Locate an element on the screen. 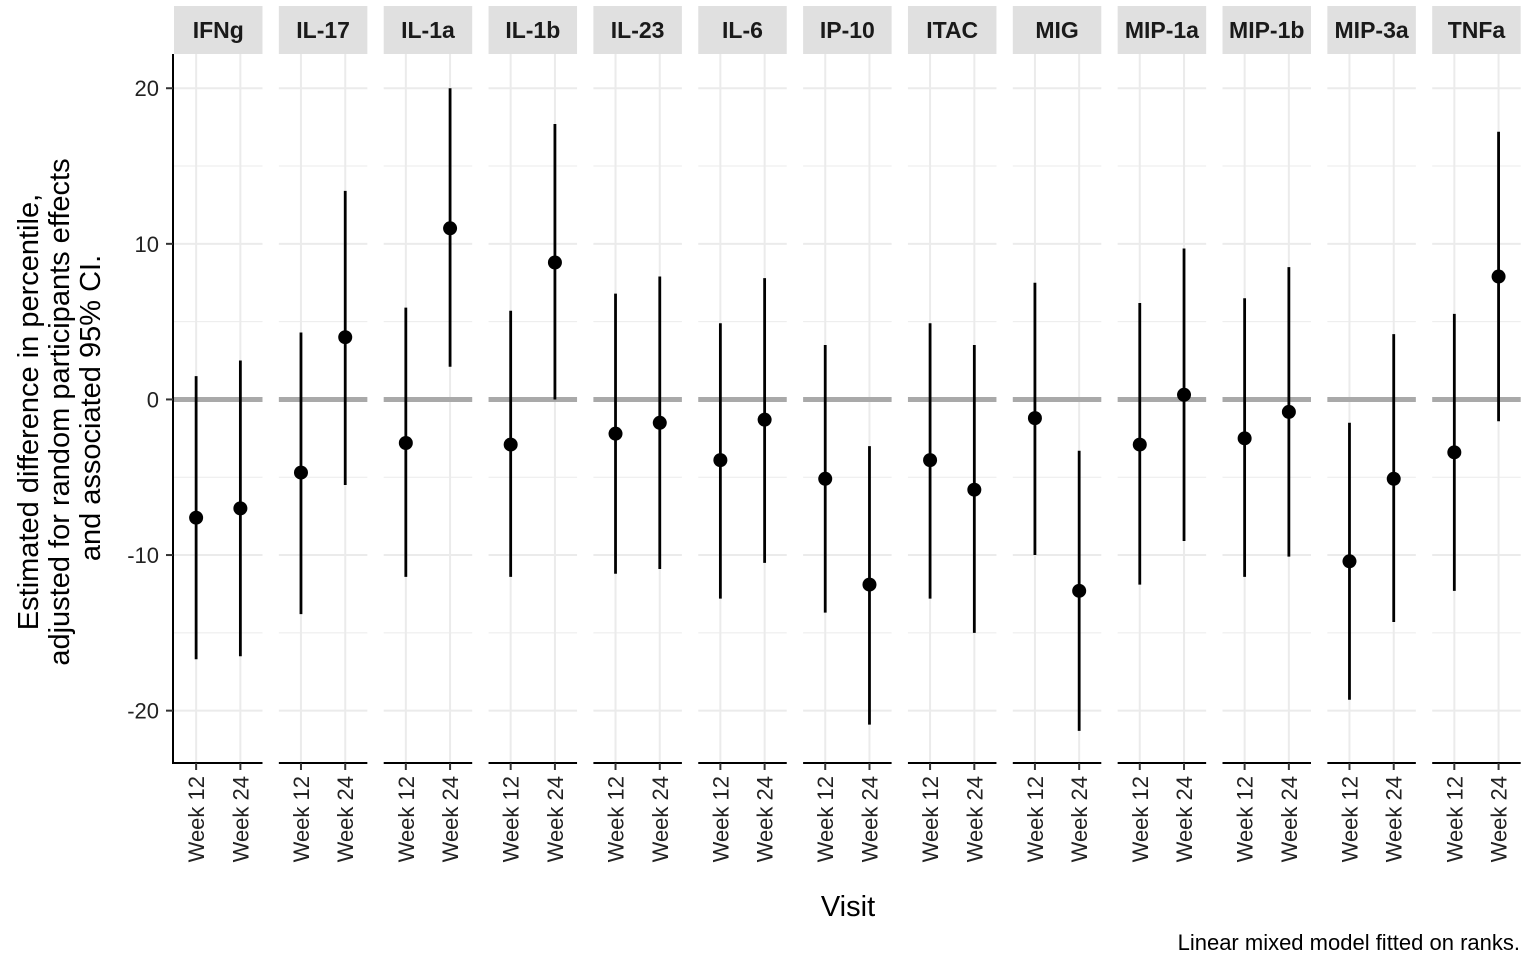 The width and height of the screenshot is (1536, 960). y-tick-label: 20 is located at coordinates (147, 88).